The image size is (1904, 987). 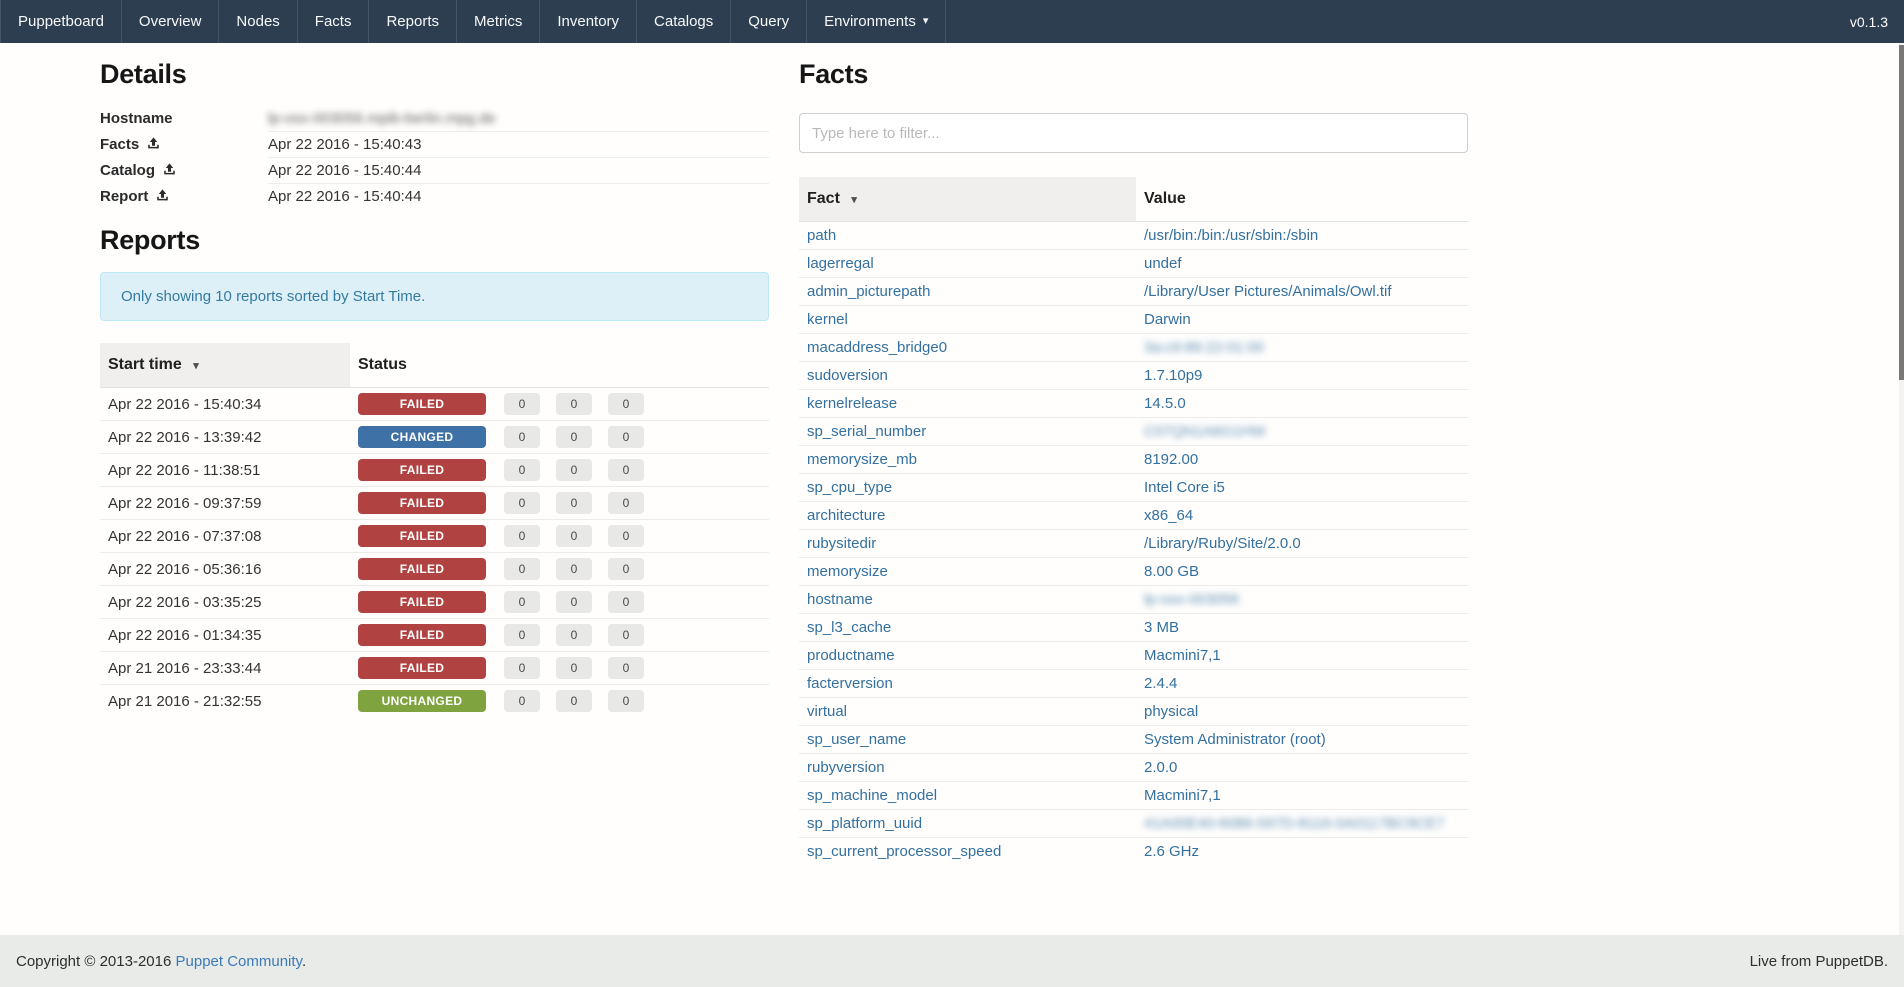 What do you see at coordinates (422, 437) in the screenshot?
I see `status-badge: CHANGED` at bounding box center [422, 437].